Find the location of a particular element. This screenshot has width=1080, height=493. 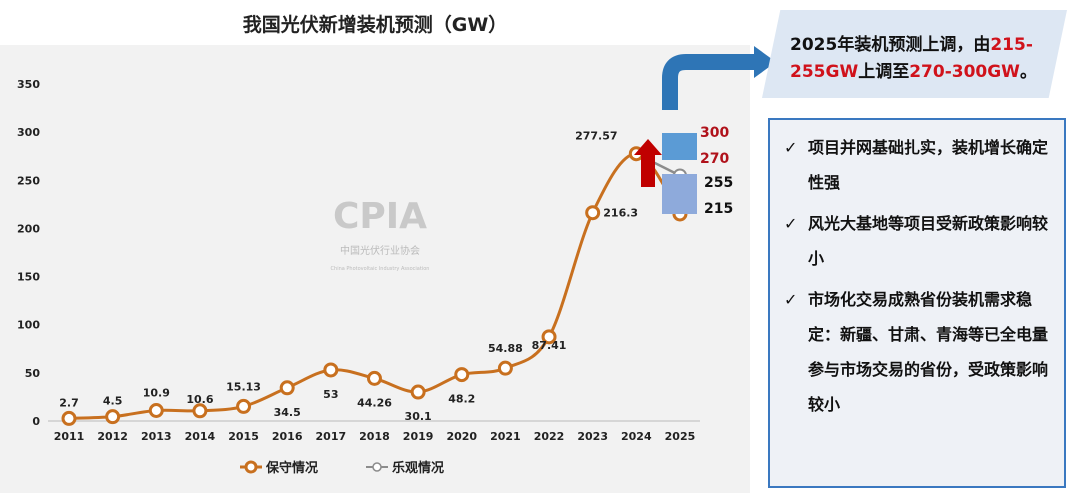

x-tick-label: 2011 is located at coordinates (69, 436).